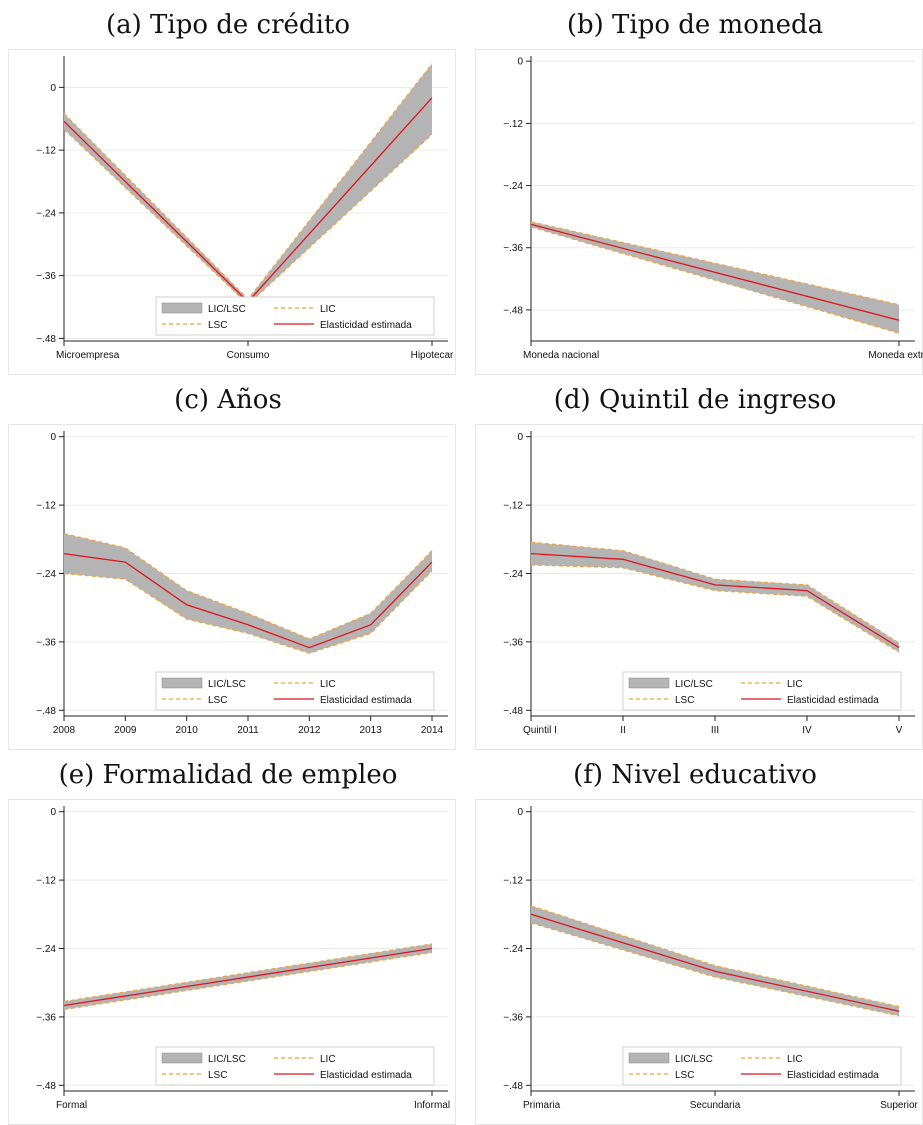 The height and width of the screenshot is (1125, 923). I want to click on x-tick-label: Informal, so click(432, 1105).